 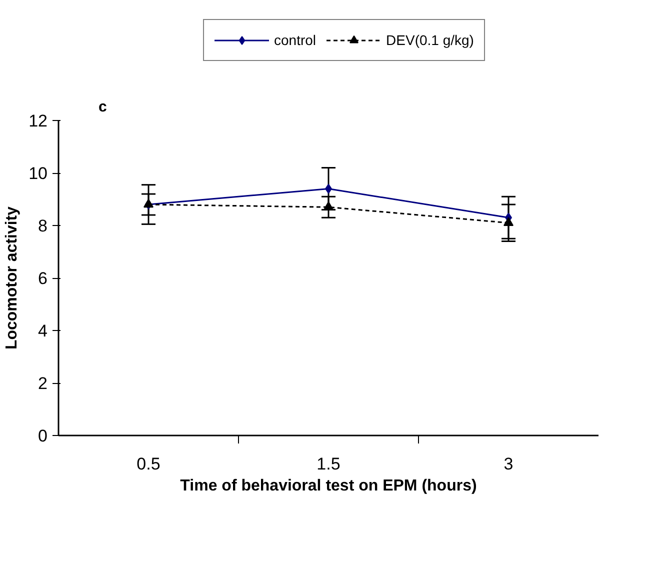 I want to click on y-tick-label: 10, so click(x=38, y=173).